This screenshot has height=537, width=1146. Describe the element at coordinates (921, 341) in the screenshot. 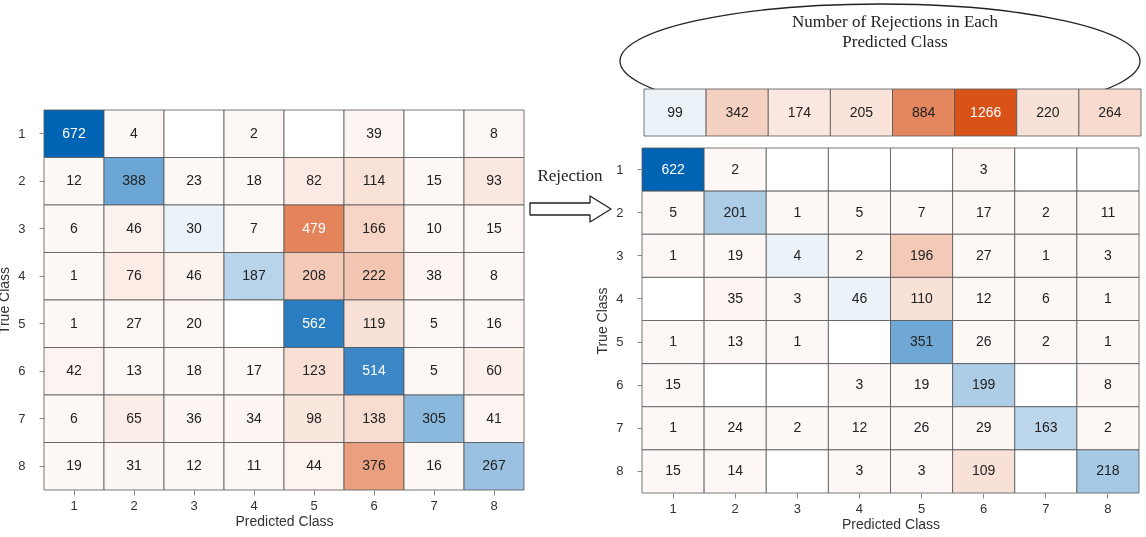

I see `data-label: 351` at that location.